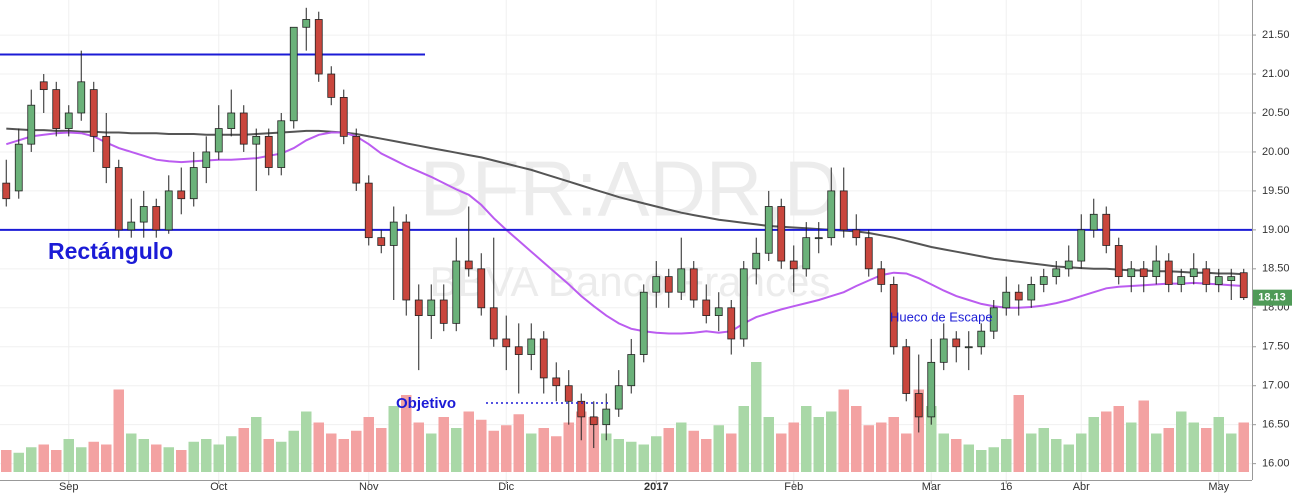  Describe the element at coordinates (1276, 425) in the screenshot. I see `y-tick-label: 16.50` at that location.